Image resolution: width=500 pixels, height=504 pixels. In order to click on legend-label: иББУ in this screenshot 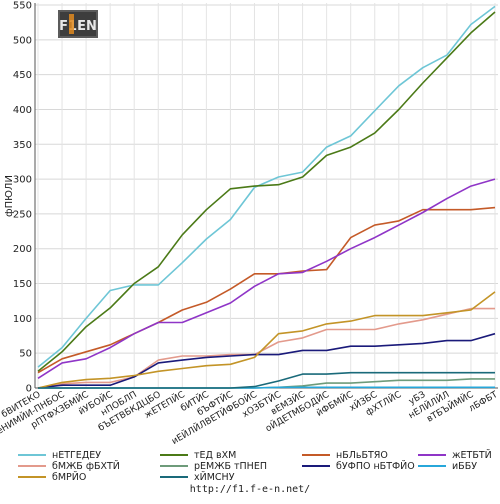, I will do `click(464, 466)`.